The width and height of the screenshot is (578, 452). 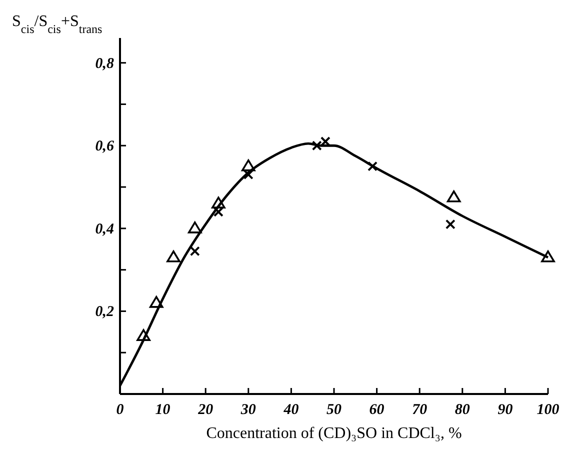 What do you see at coordinates (420, 410) in the screenshot?
I see `x-tick-label: 70` at bounding box center [420, 410].